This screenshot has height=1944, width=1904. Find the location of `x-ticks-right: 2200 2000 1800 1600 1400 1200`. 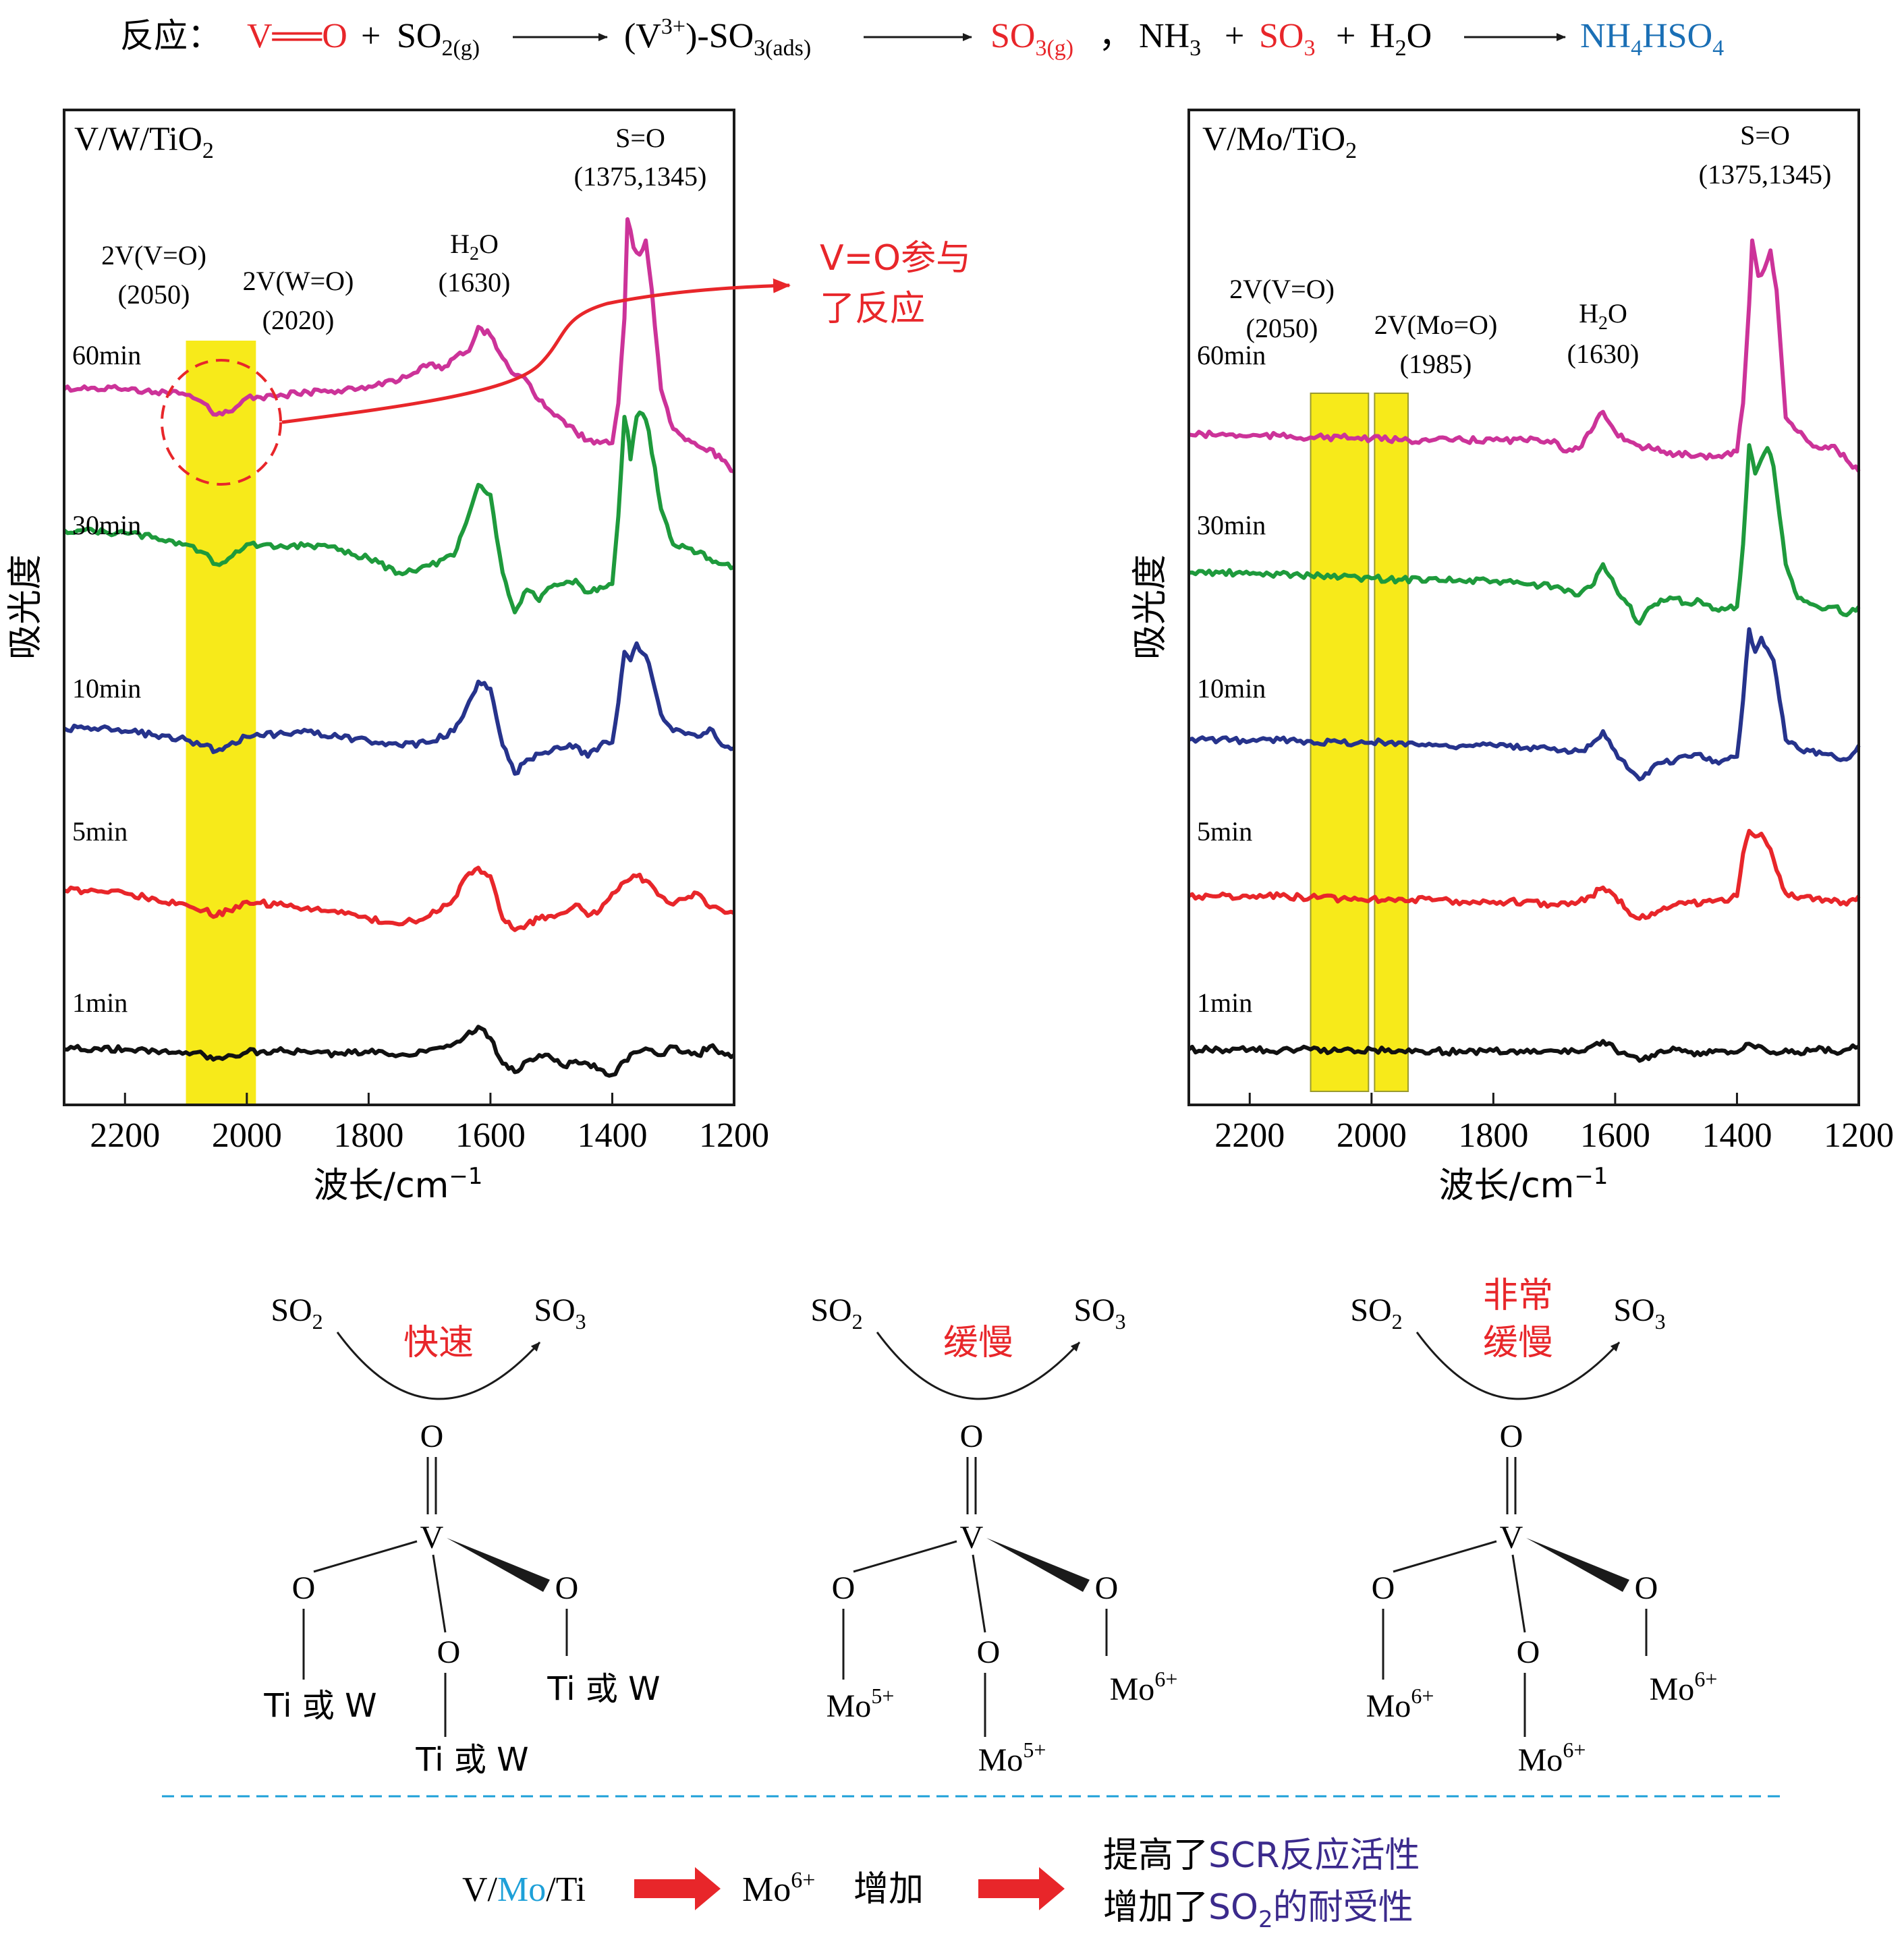

x-ticks-right: 2200 2000 1800 1600 1400 1200 is located at coordinates (1554, 1124).